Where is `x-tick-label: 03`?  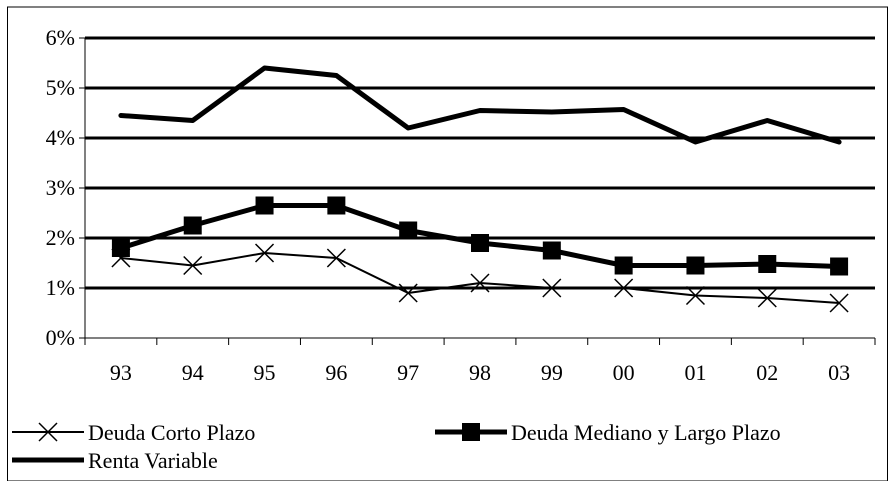
x-tick-label: 03 is located at coordinates (839, 372).